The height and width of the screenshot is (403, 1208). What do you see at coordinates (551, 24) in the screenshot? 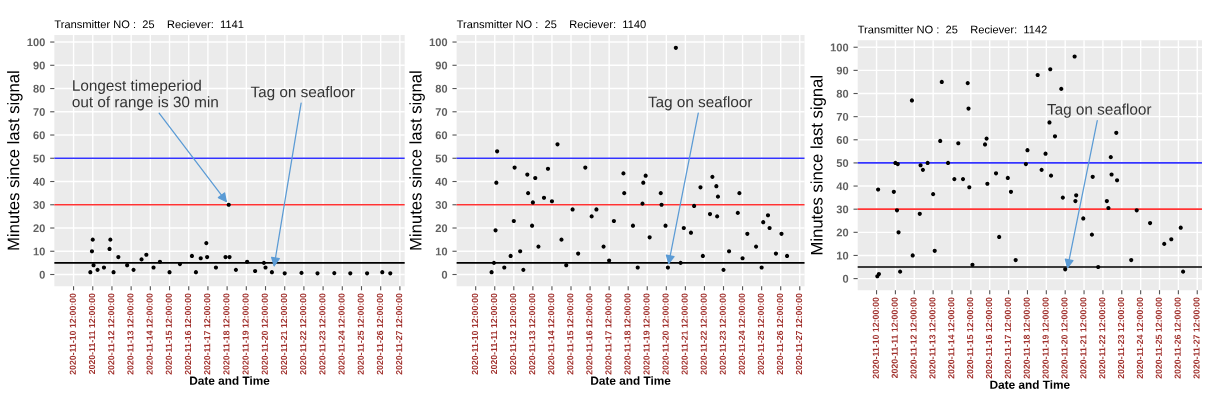
I see `chart-title: Transmitter NO : 25 Reciever: 1140` at bounding box center [551, 24].